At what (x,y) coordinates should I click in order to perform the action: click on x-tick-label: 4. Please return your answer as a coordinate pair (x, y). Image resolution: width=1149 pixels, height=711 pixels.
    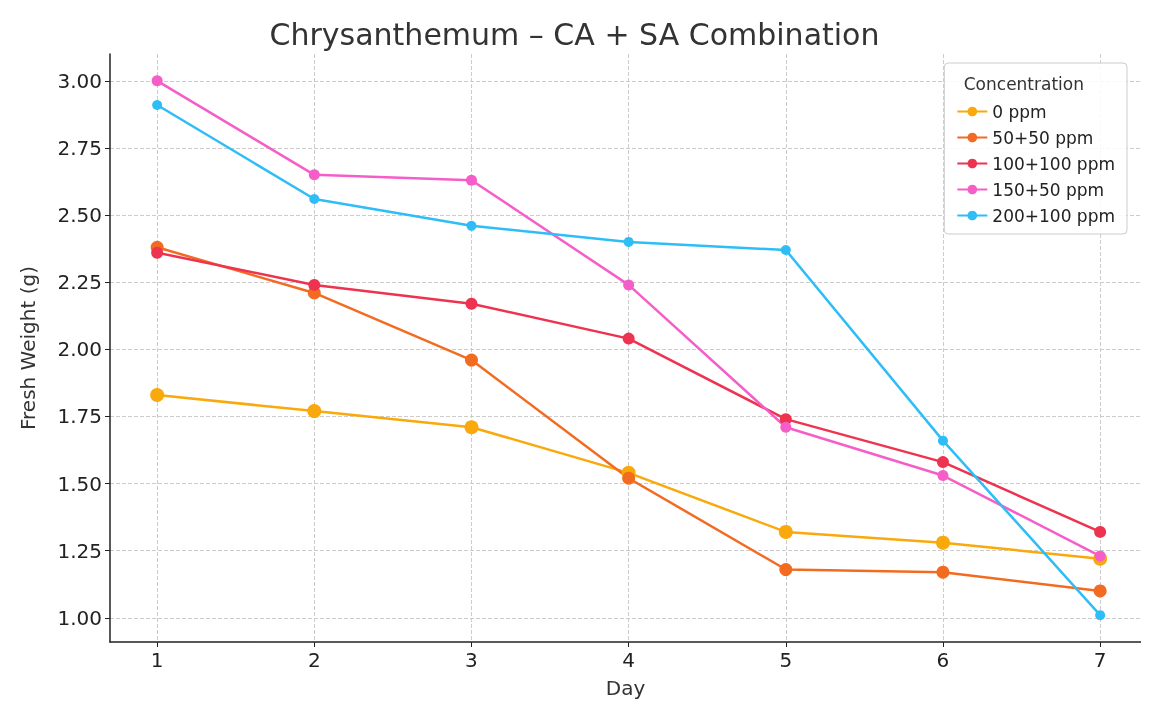
    Looking at the image, I should click on (629, 660).